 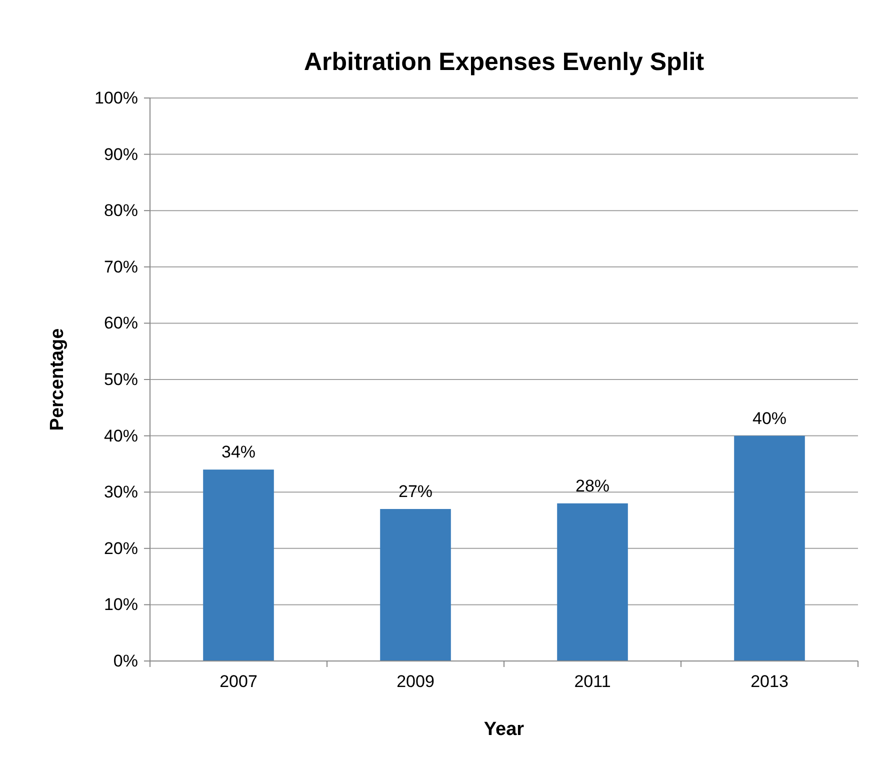 I want to click on y-tick-label: 50%, so click(x=121, y=379).